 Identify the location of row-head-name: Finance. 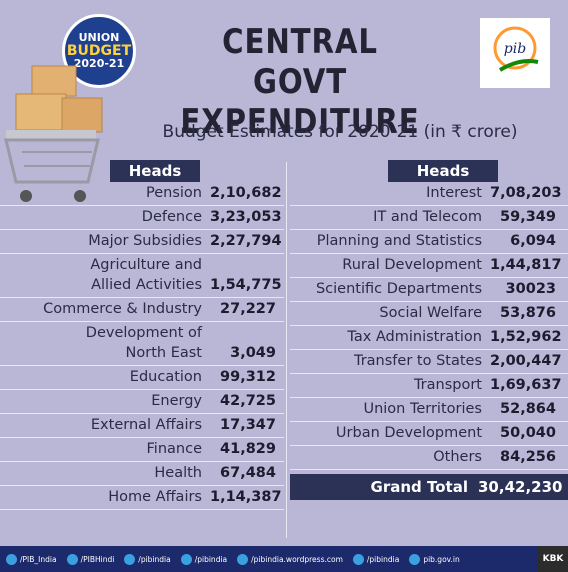
(174, 449).